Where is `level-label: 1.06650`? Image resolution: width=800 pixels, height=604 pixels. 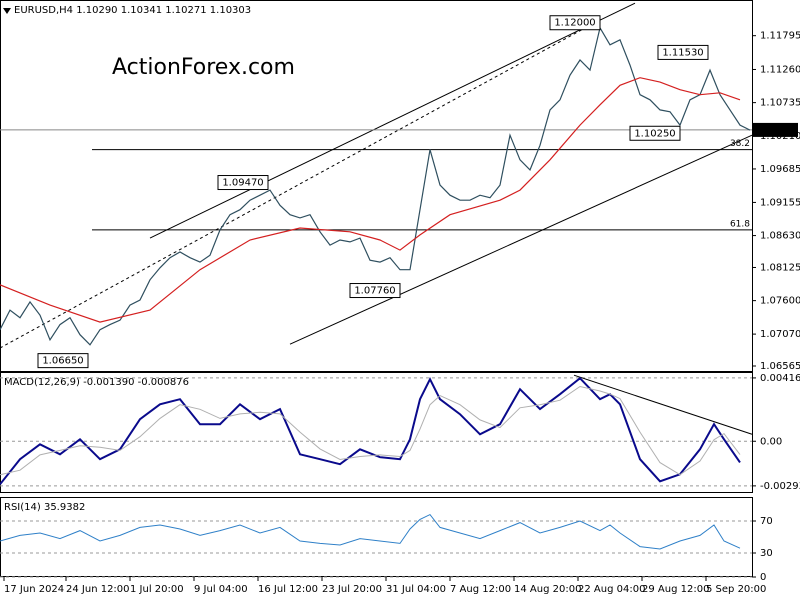
level-label: 1.06650 is located at coordinates (62, 361).